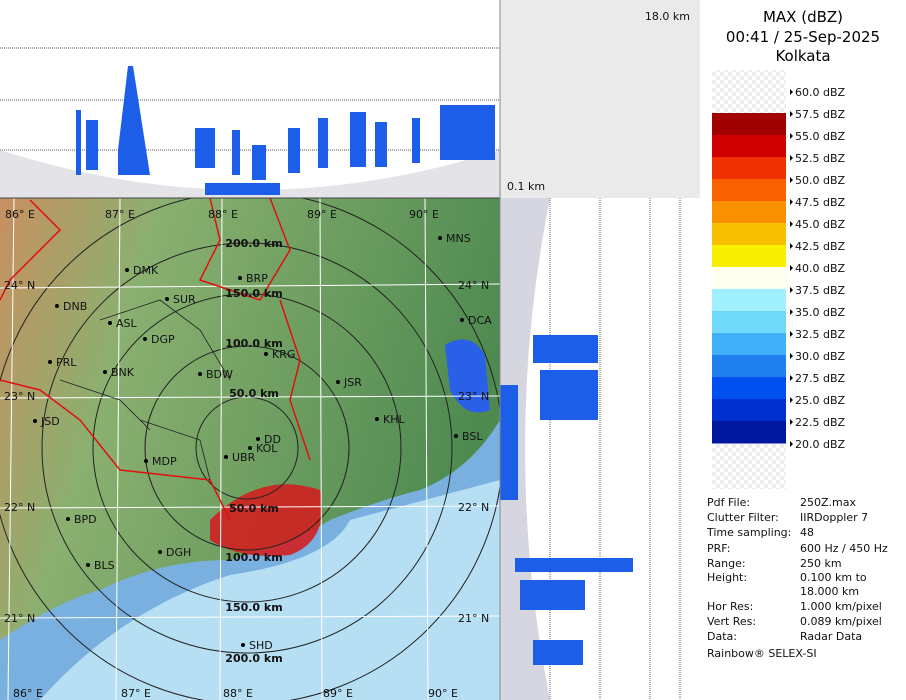 The width and height of the screenshot is (906, 700). I want to click on city-label: DNB, so click(75, 306).